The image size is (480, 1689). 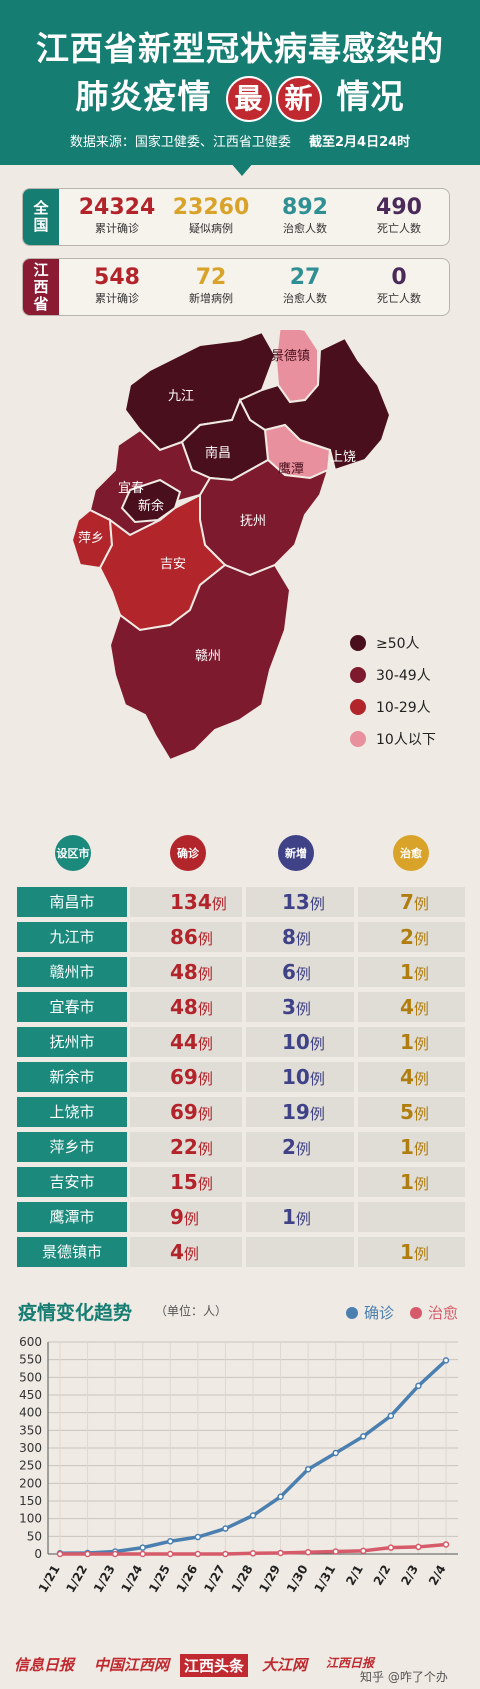 What do you see at coordinates (305, 298) in the screenshot?
I see `stat-label: 治愈人数` at bounding box center [305, 298].